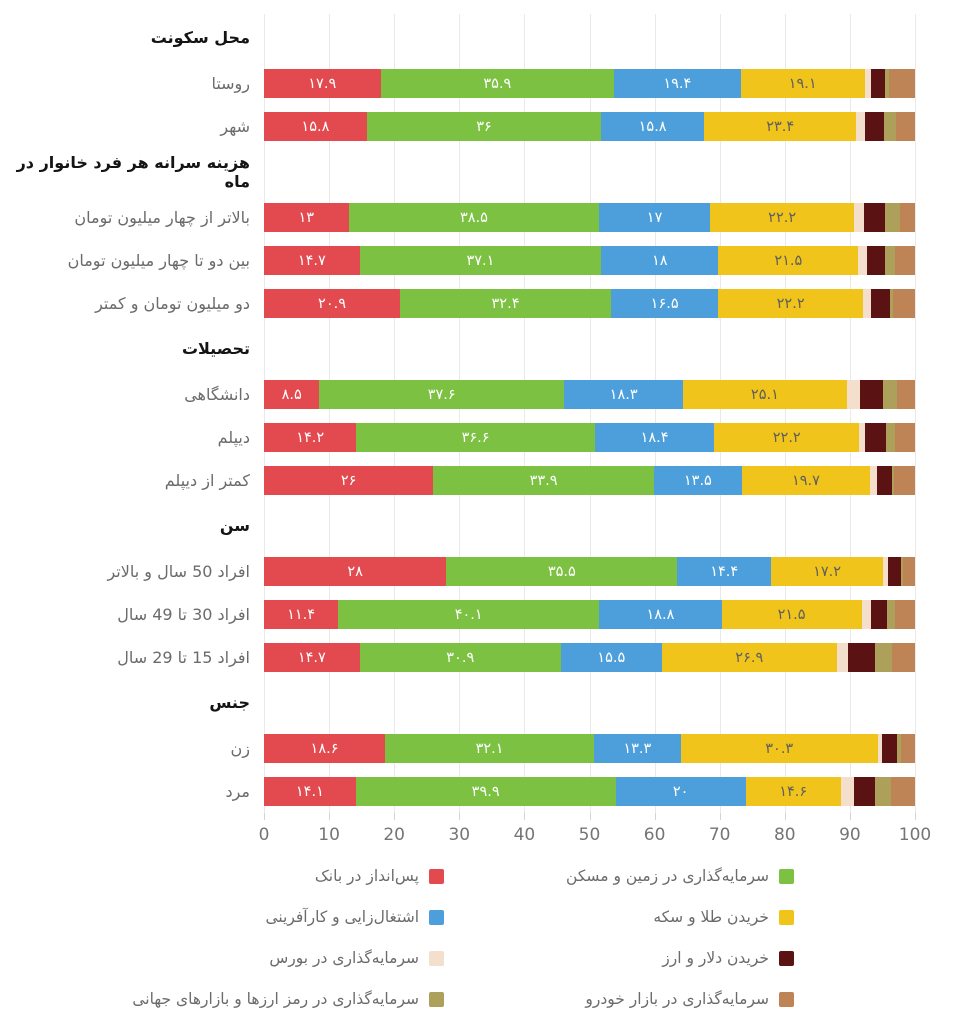 The image size is (954, 1024). What do you see at coordinates (654, 437) in the screenshot?
I see `bar-segment: ۱۸.۴` at bounding box center [654, 437].